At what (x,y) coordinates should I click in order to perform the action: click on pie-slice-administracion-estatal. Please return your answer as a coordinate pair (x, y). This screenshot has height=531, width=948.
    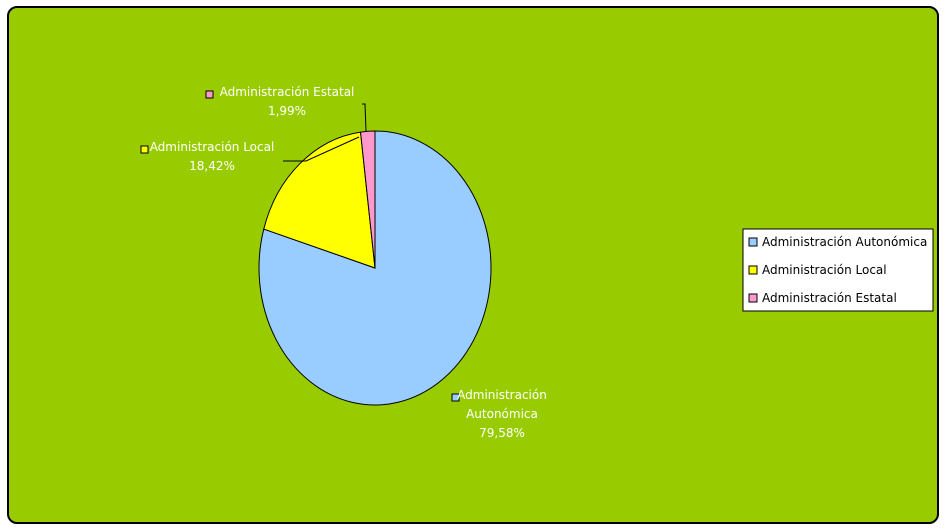
    Looking at the image, I should click on (367, 199).